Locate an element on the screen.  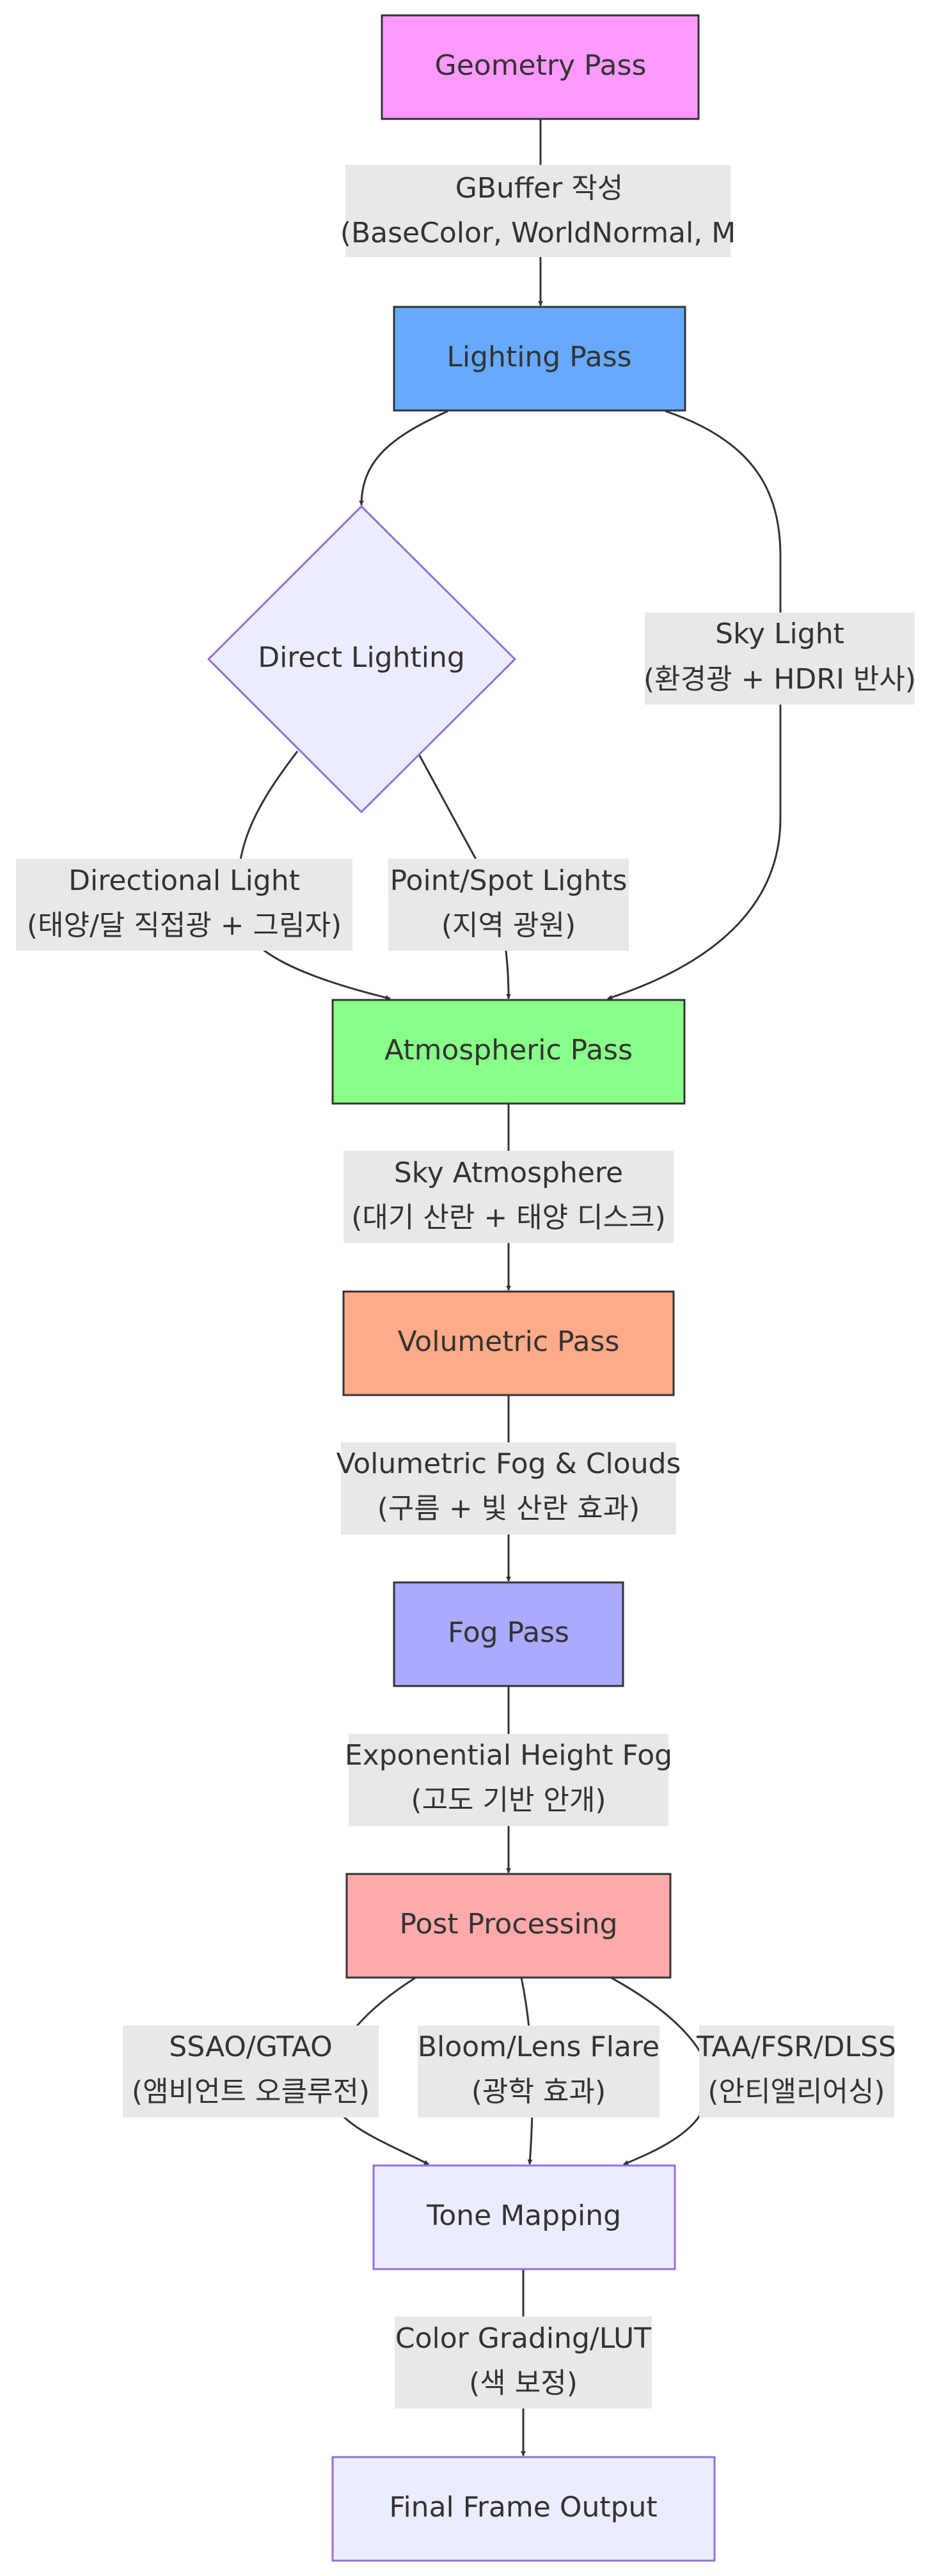
edge-label-directional: Directional Light (태양/달 직접광 + 그림자) is located at coordinates (184, 905).